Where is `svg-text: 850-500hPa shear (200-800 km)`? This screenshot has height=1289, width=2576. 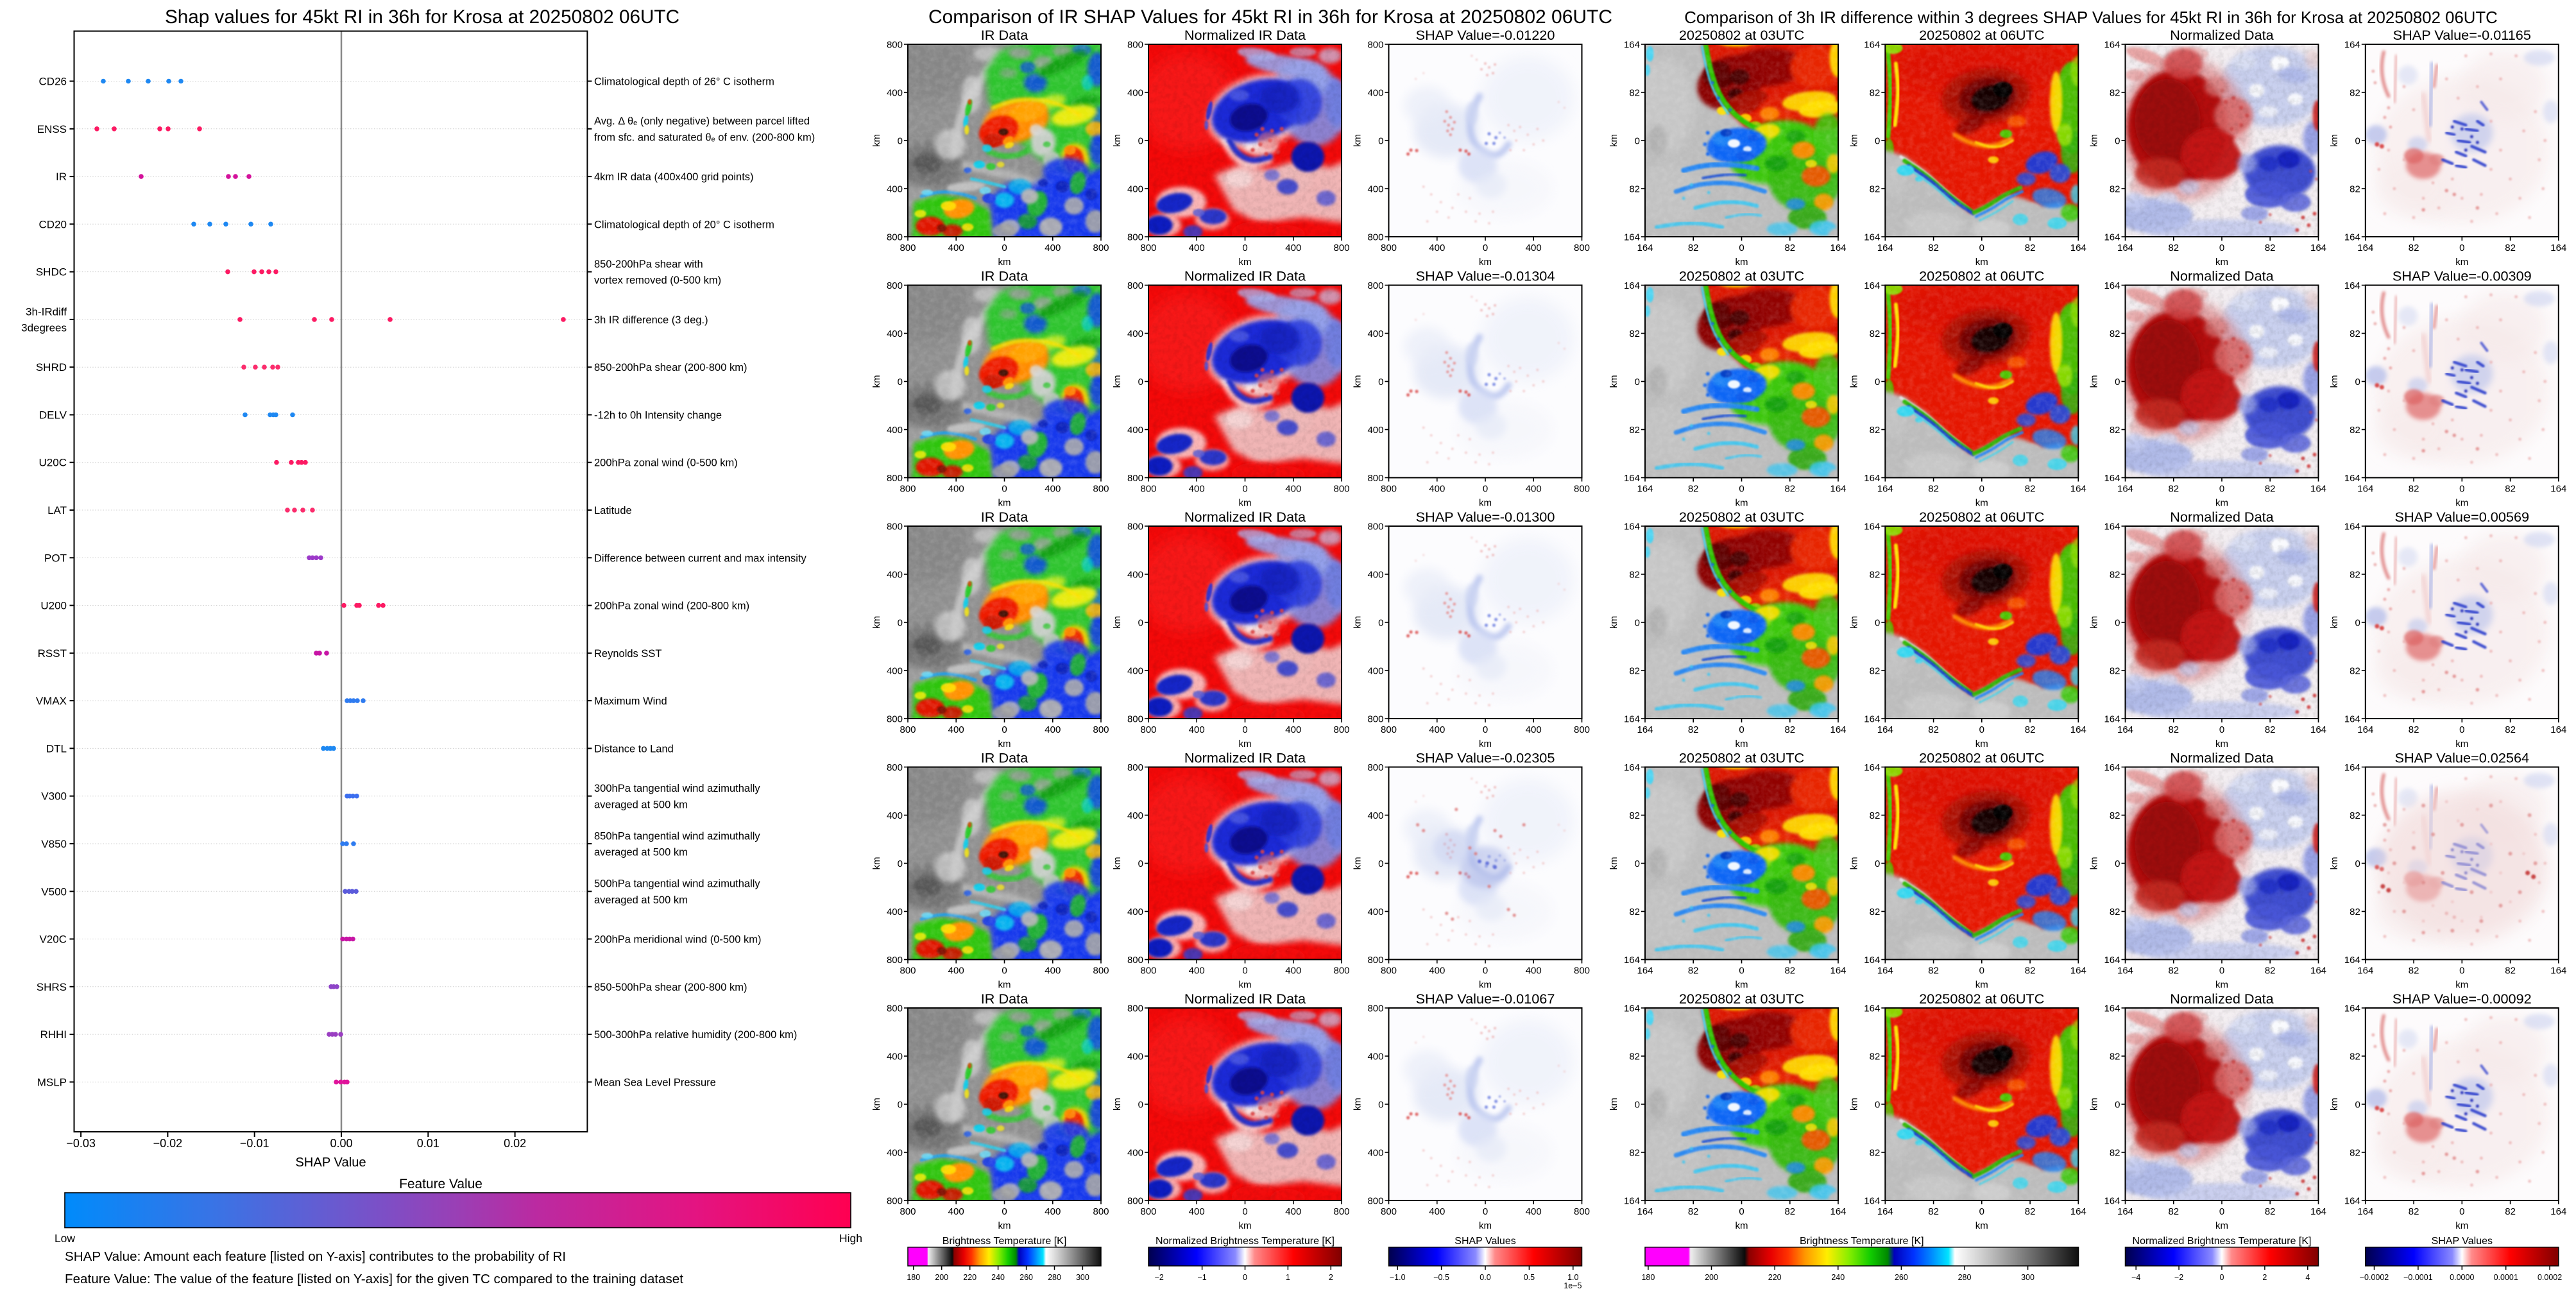
svg-text: 850-500hPa shear (200-800 km) is located at coordinates (671, 987).